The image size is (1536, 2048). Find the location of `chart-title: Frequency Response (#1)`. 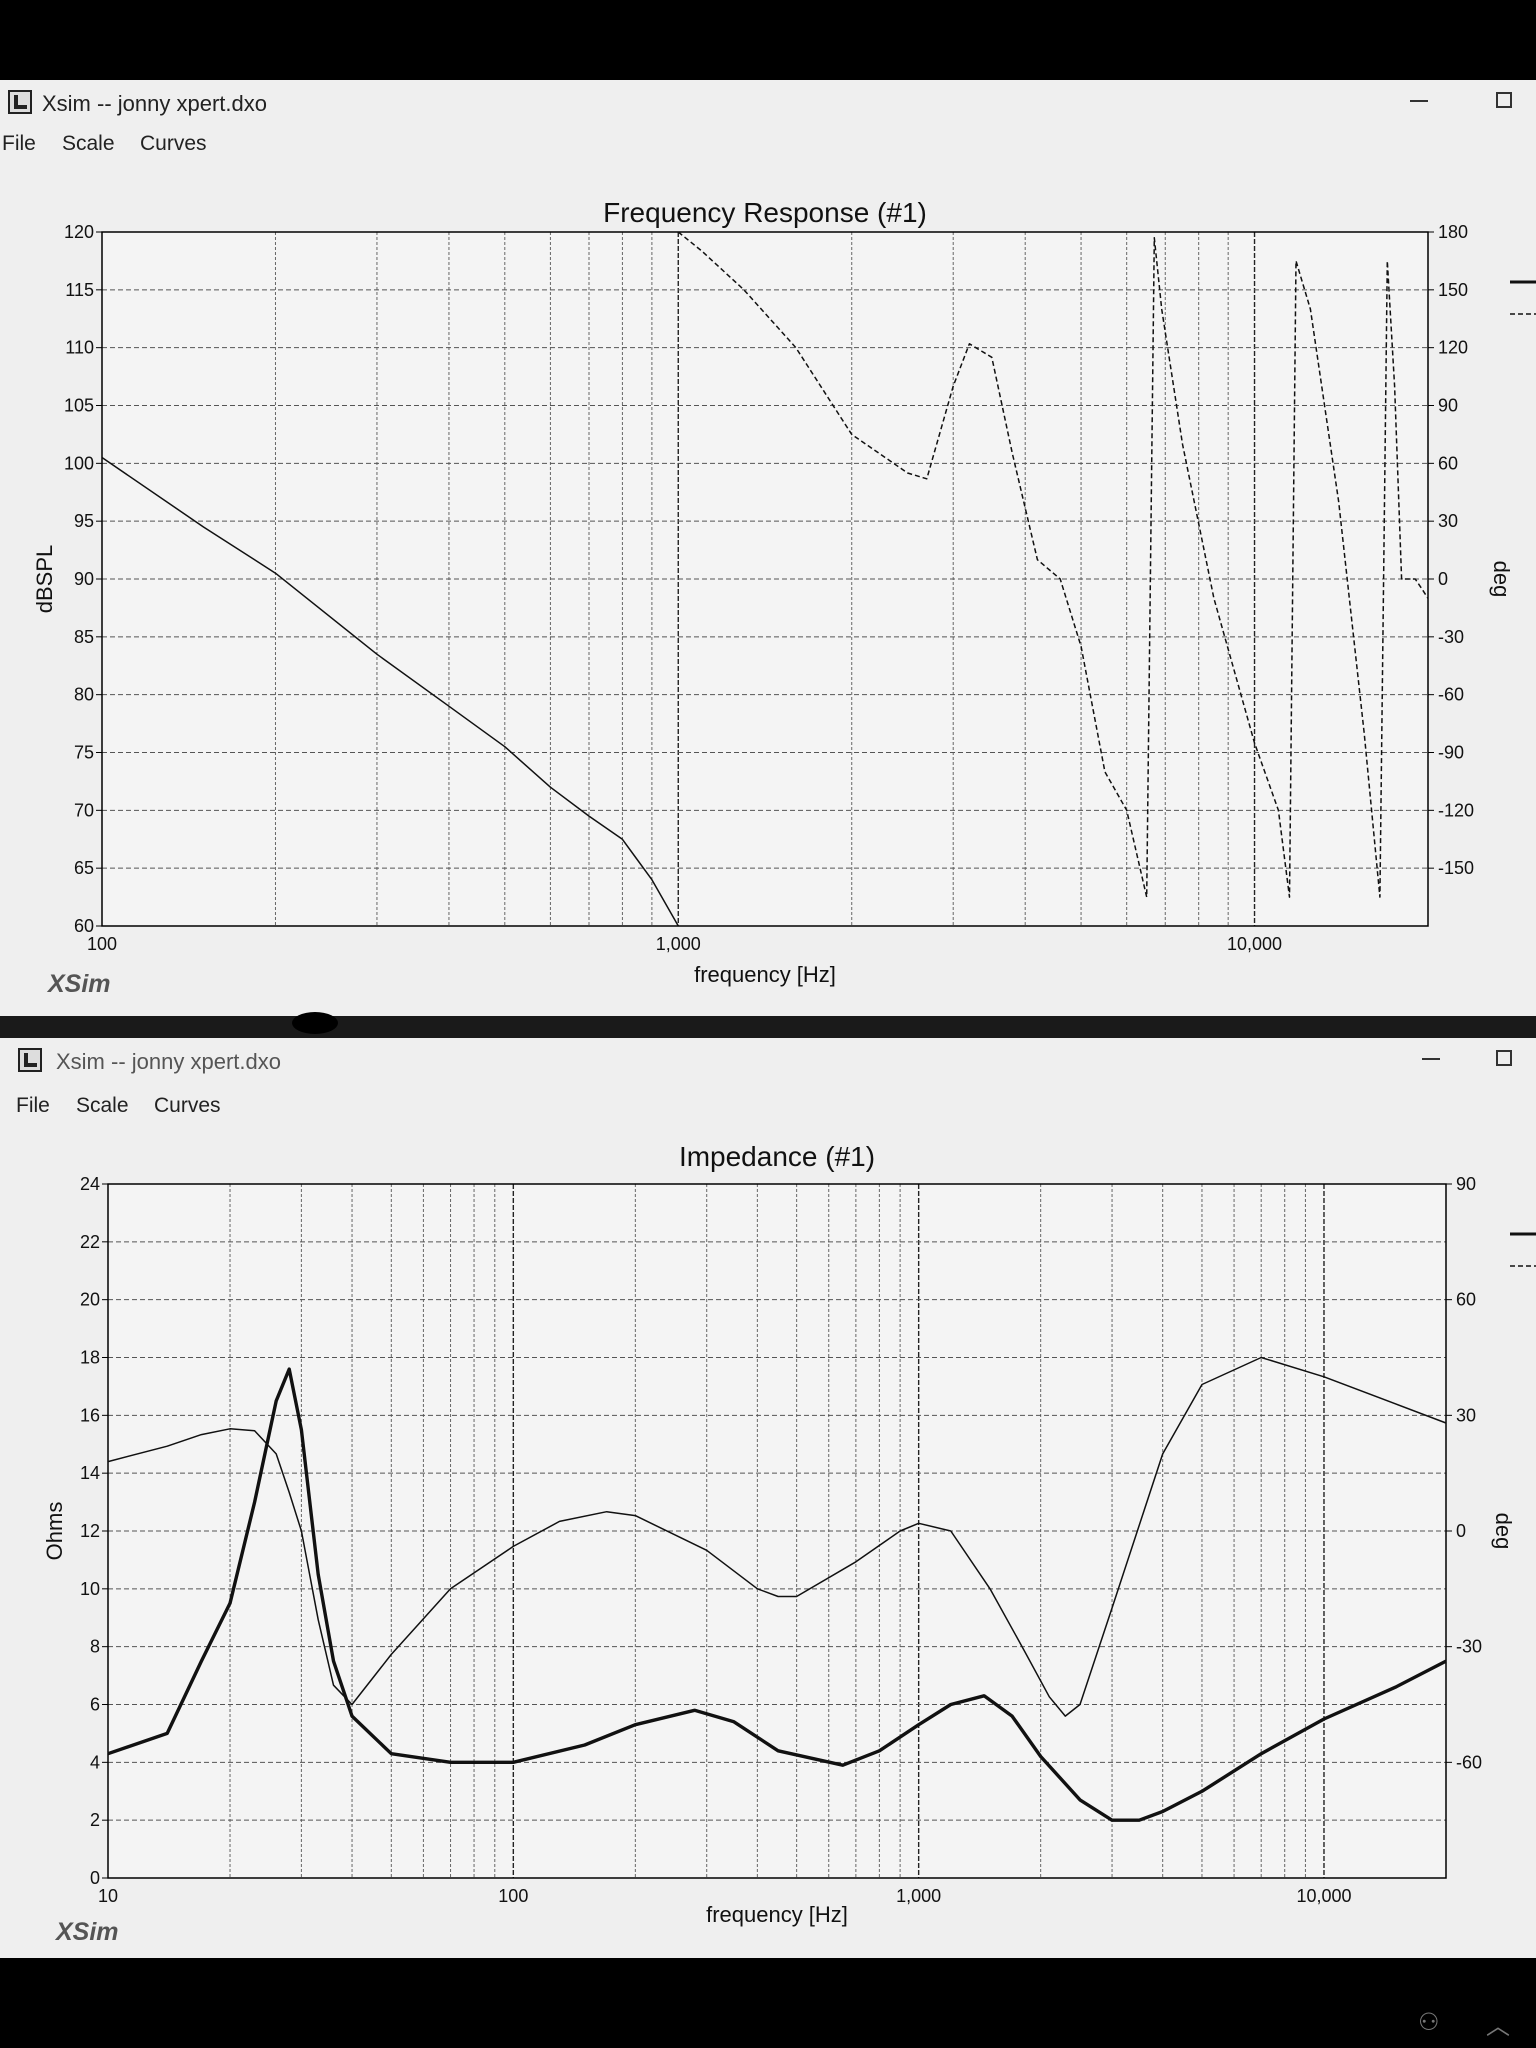

chart-title: Frequency Response (#1) is located at coordinates (765, 212).